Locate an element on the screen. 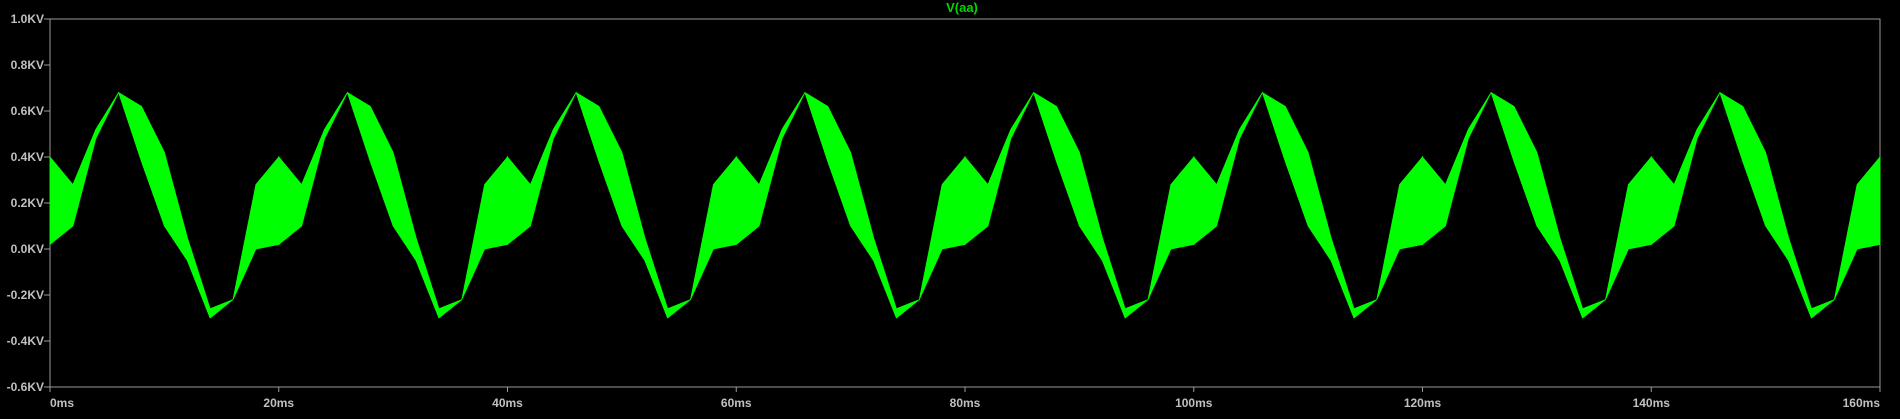 The image size is (1900, 419). x-tick-label: 160ms is located at coordinates (1862, 403).